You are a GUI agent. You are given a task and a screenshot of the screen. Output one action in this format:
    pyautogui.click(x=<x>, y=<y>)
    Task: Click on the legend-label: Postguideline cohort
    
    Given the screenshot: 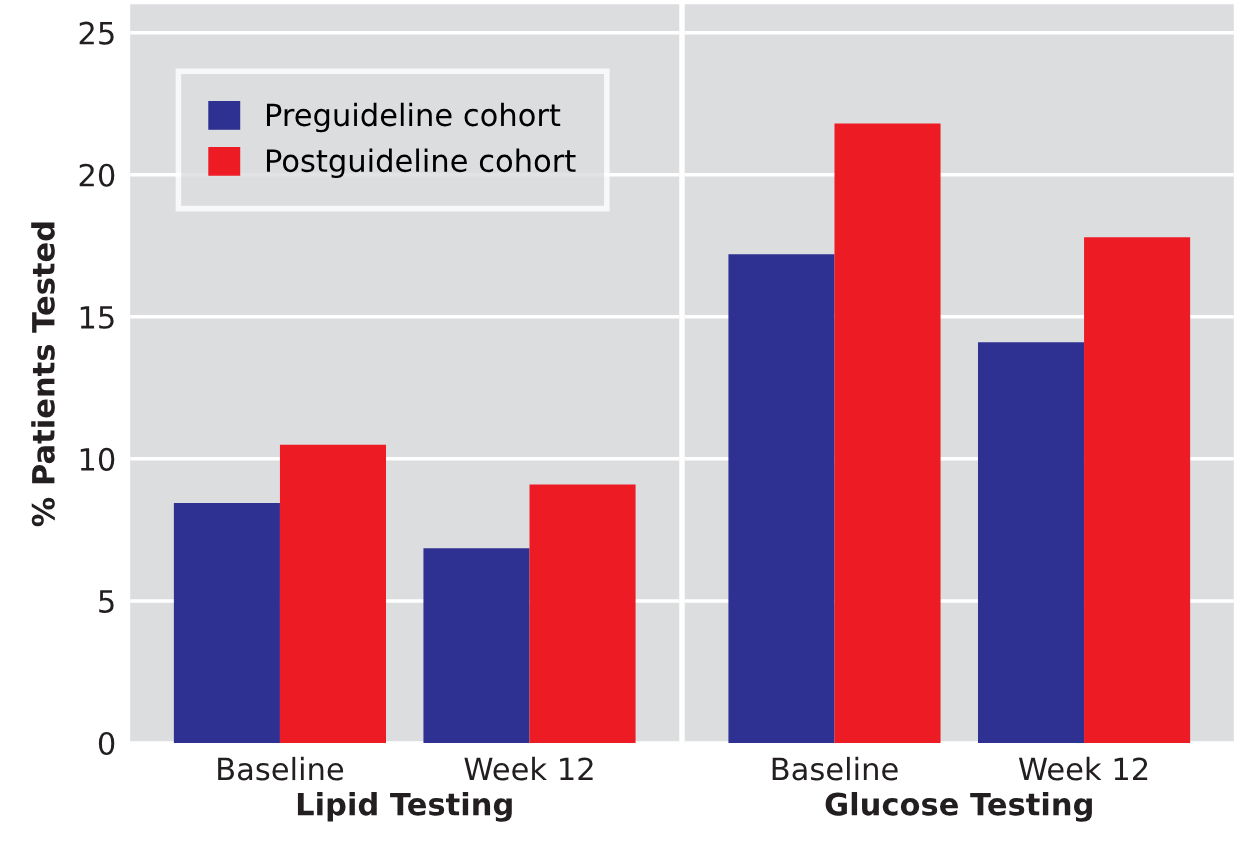 What is the action you would take?
    pyautogui.click(x=421, y=163)
    